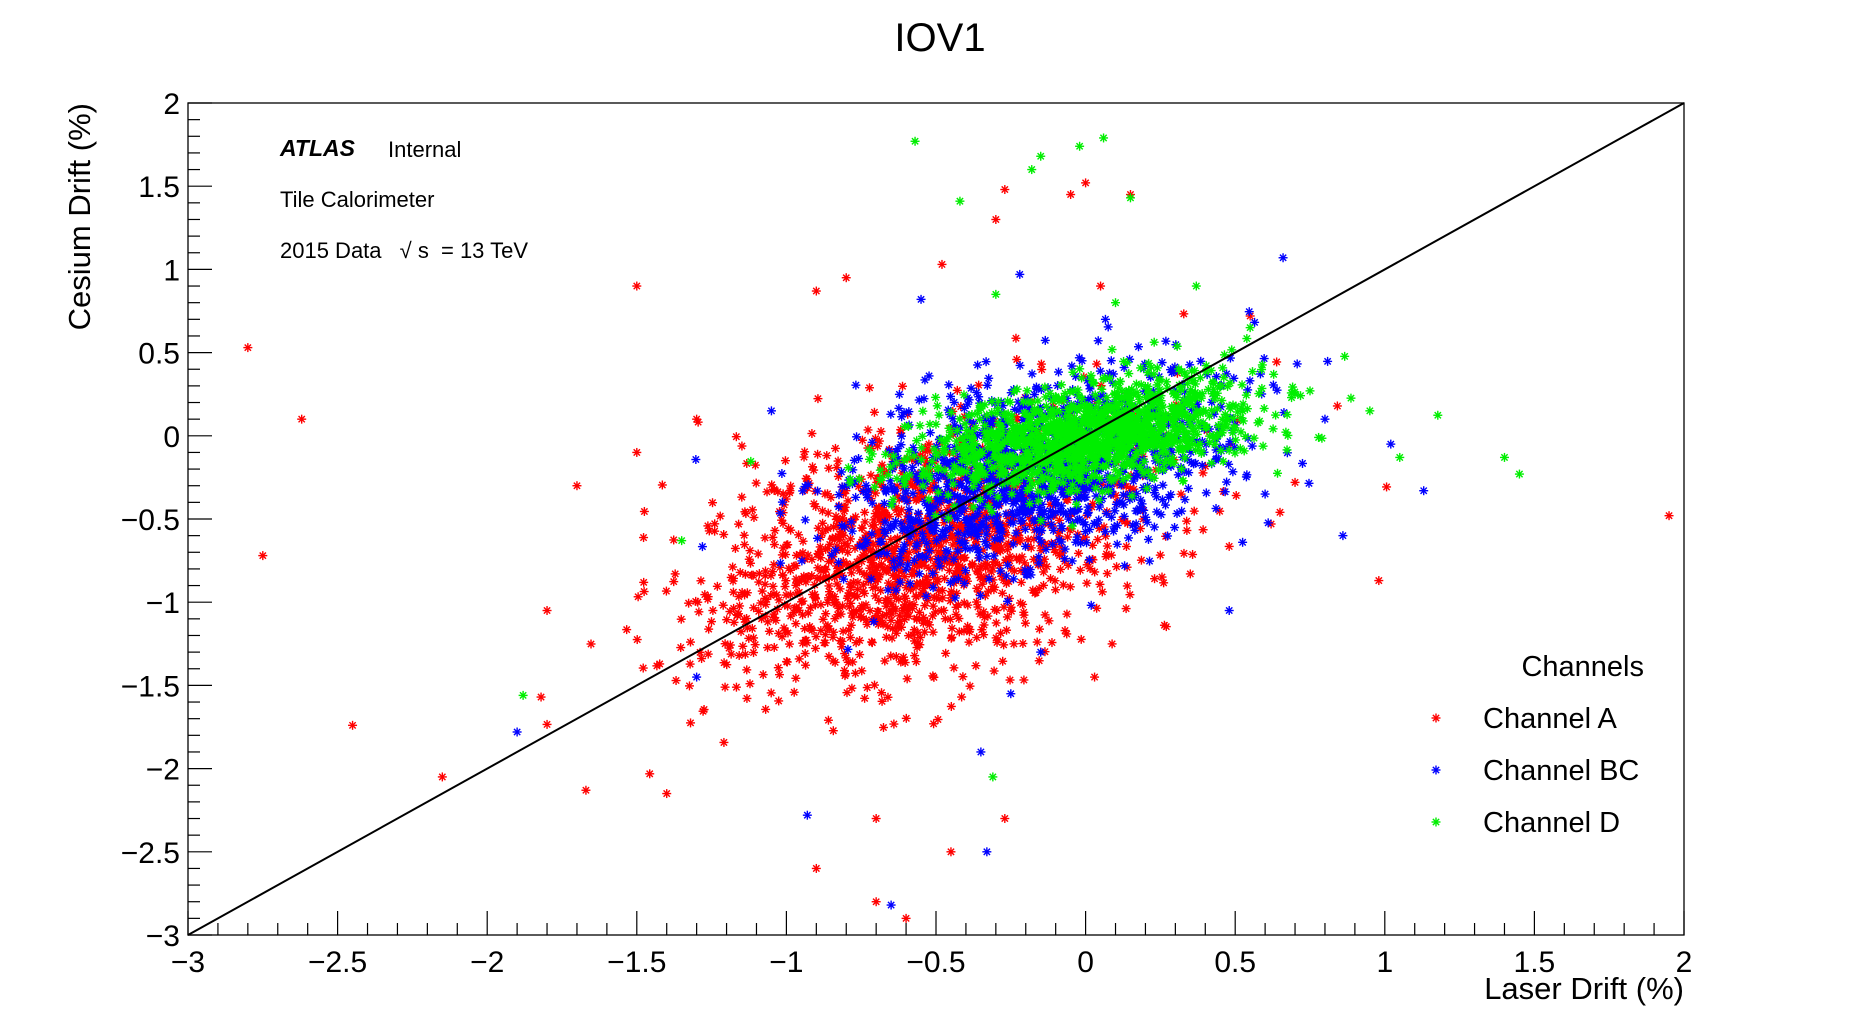 The width and height of the screenshot is (1853, 1027). I want to click on atlas-text: ATLAS, so click(317, 148).